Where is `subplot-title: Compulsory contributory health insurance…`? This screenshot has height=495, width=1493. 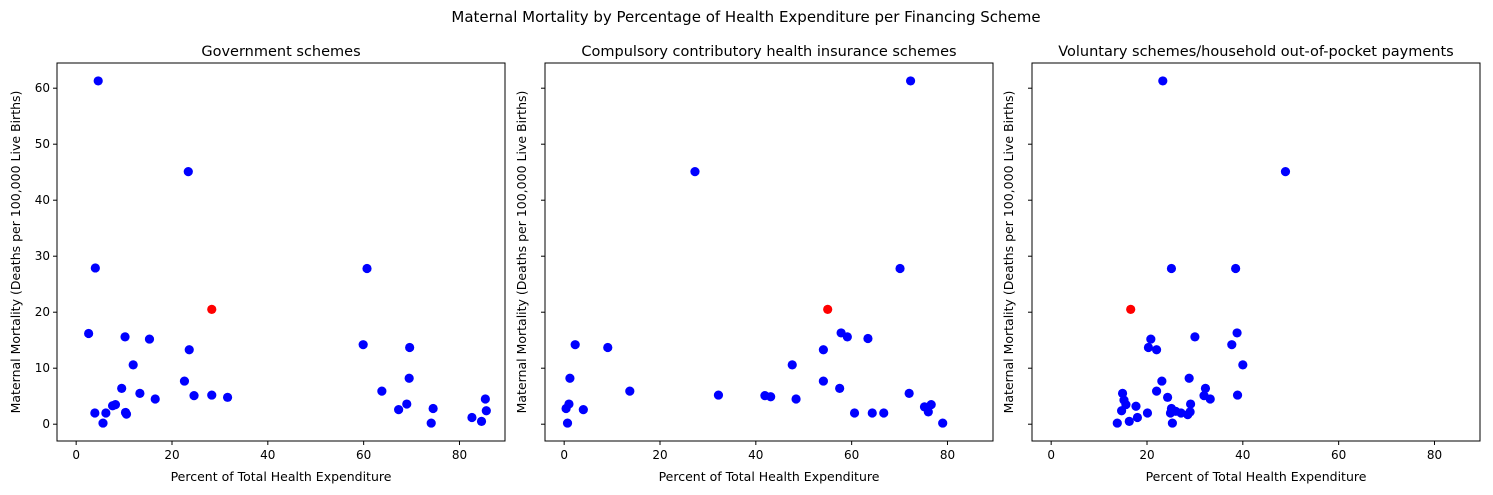
subplot-title: Compulsory contributory health insurance… is located at coordinates (768, 52).